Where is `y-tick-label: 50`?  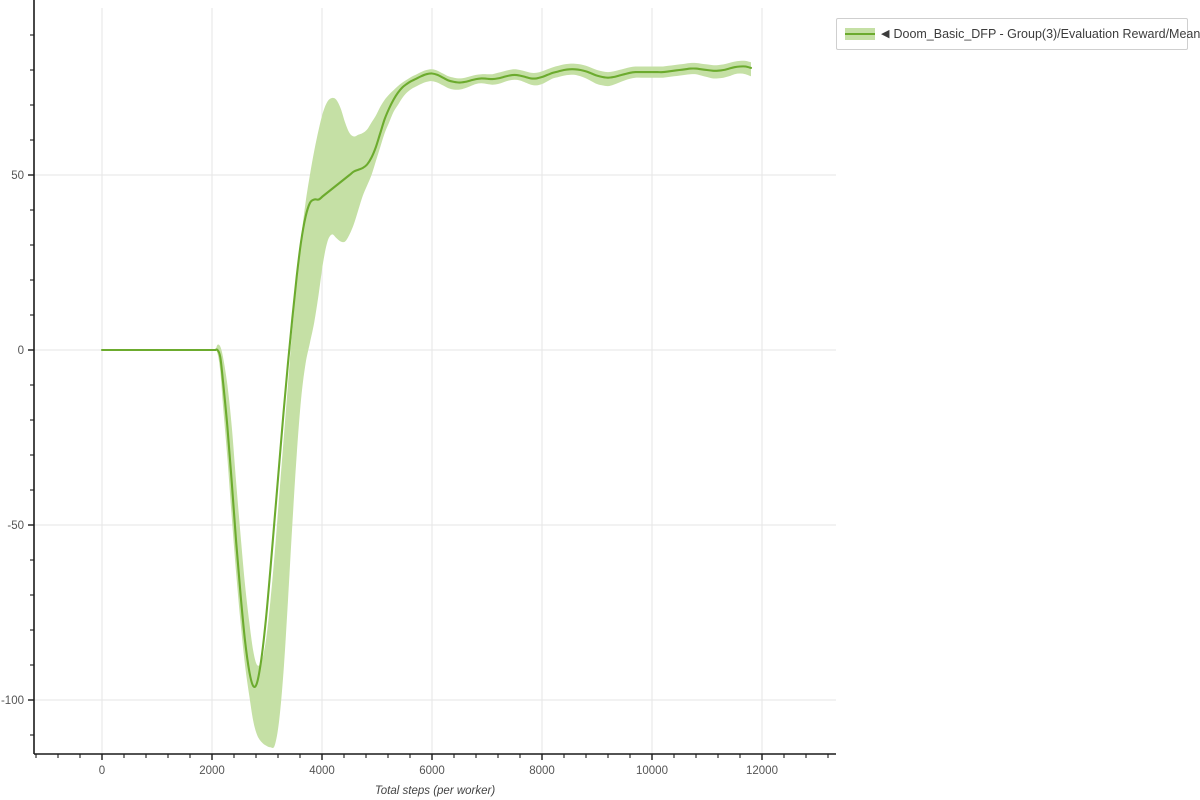
y-tick-label: 50 is located at coordinates (17, 176).